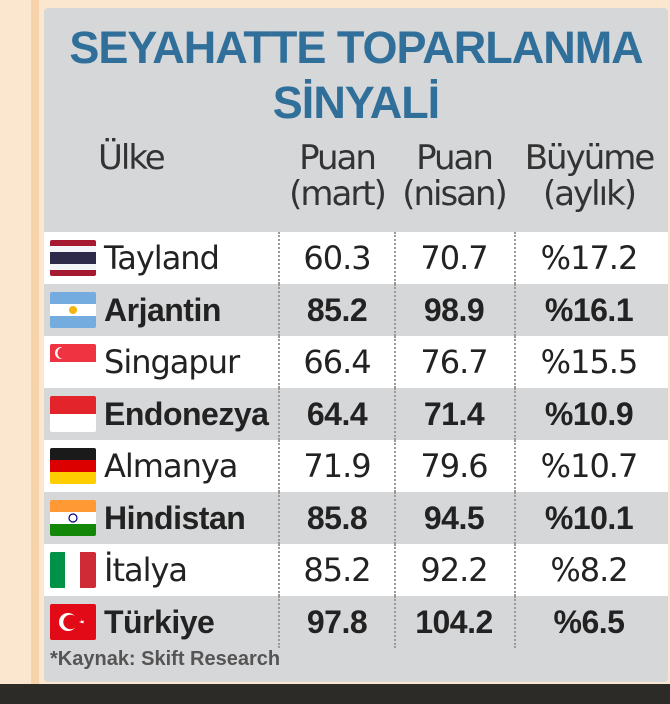 This screenshot has width=670, height=704. What do you see at coordinates (162, 310) in the screenshot?
I see `country-name: Arjantin` at bounding box center [162, 310].